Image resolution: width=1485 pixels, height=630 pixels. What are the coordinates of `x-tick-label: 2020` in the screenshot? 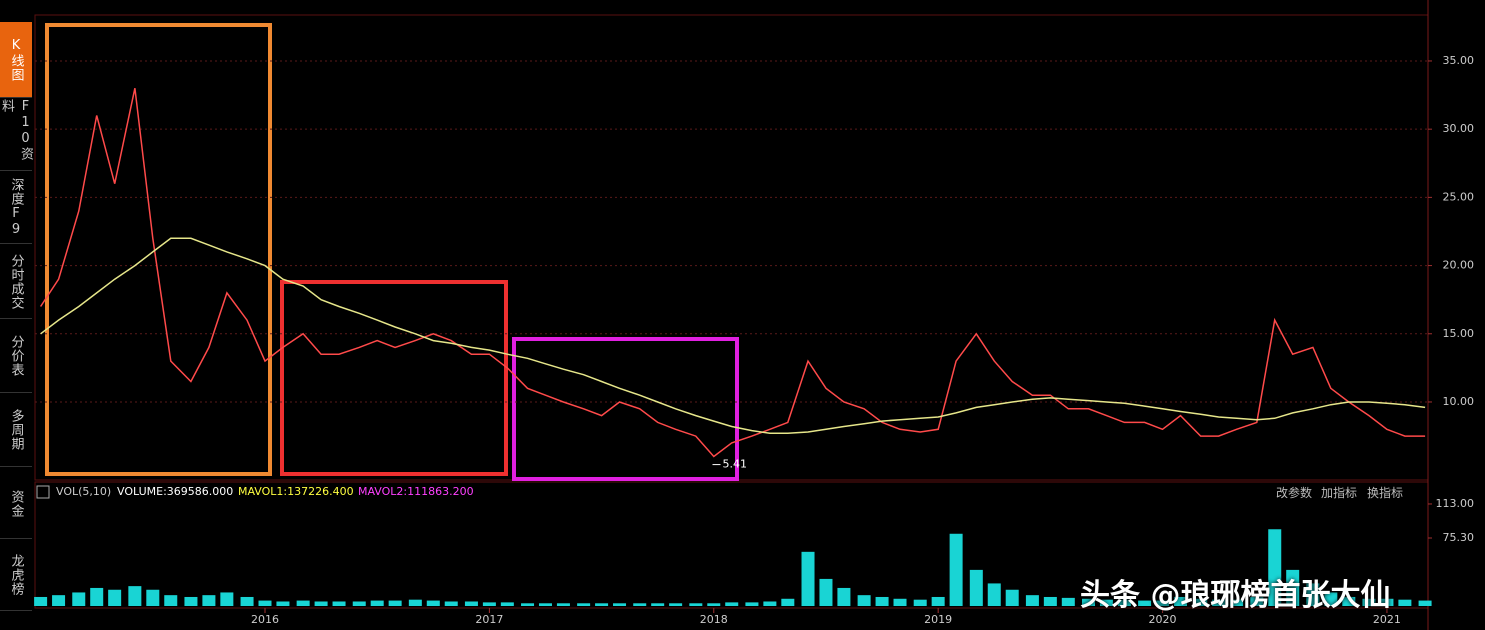 It's located at (1163, 619).